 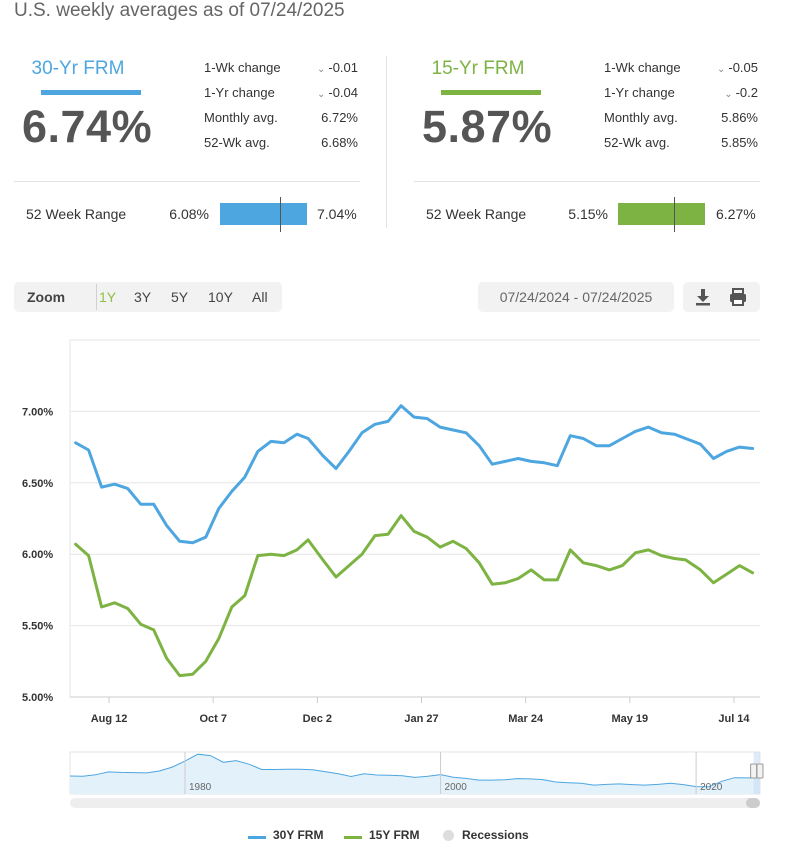 What do you see at coordinates (37, 698) in the screenshot?
I see `y-tick-label: 5.00%` at bounding box center [37, 698].